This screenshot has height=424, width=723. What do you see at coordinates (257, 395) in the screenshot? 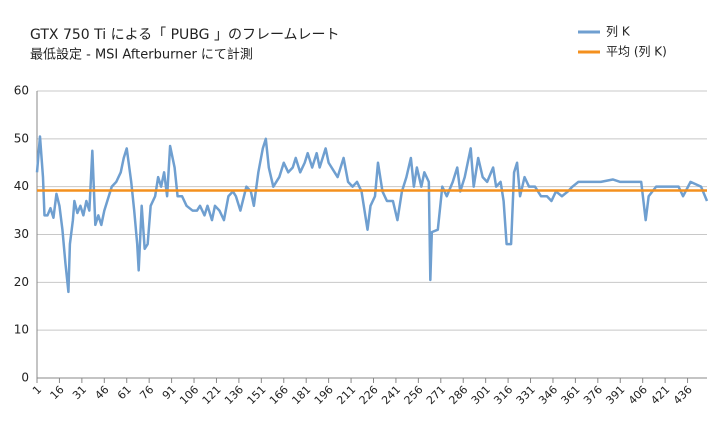
I see `x-tick-label: 151` at bounding box center [257, 395].